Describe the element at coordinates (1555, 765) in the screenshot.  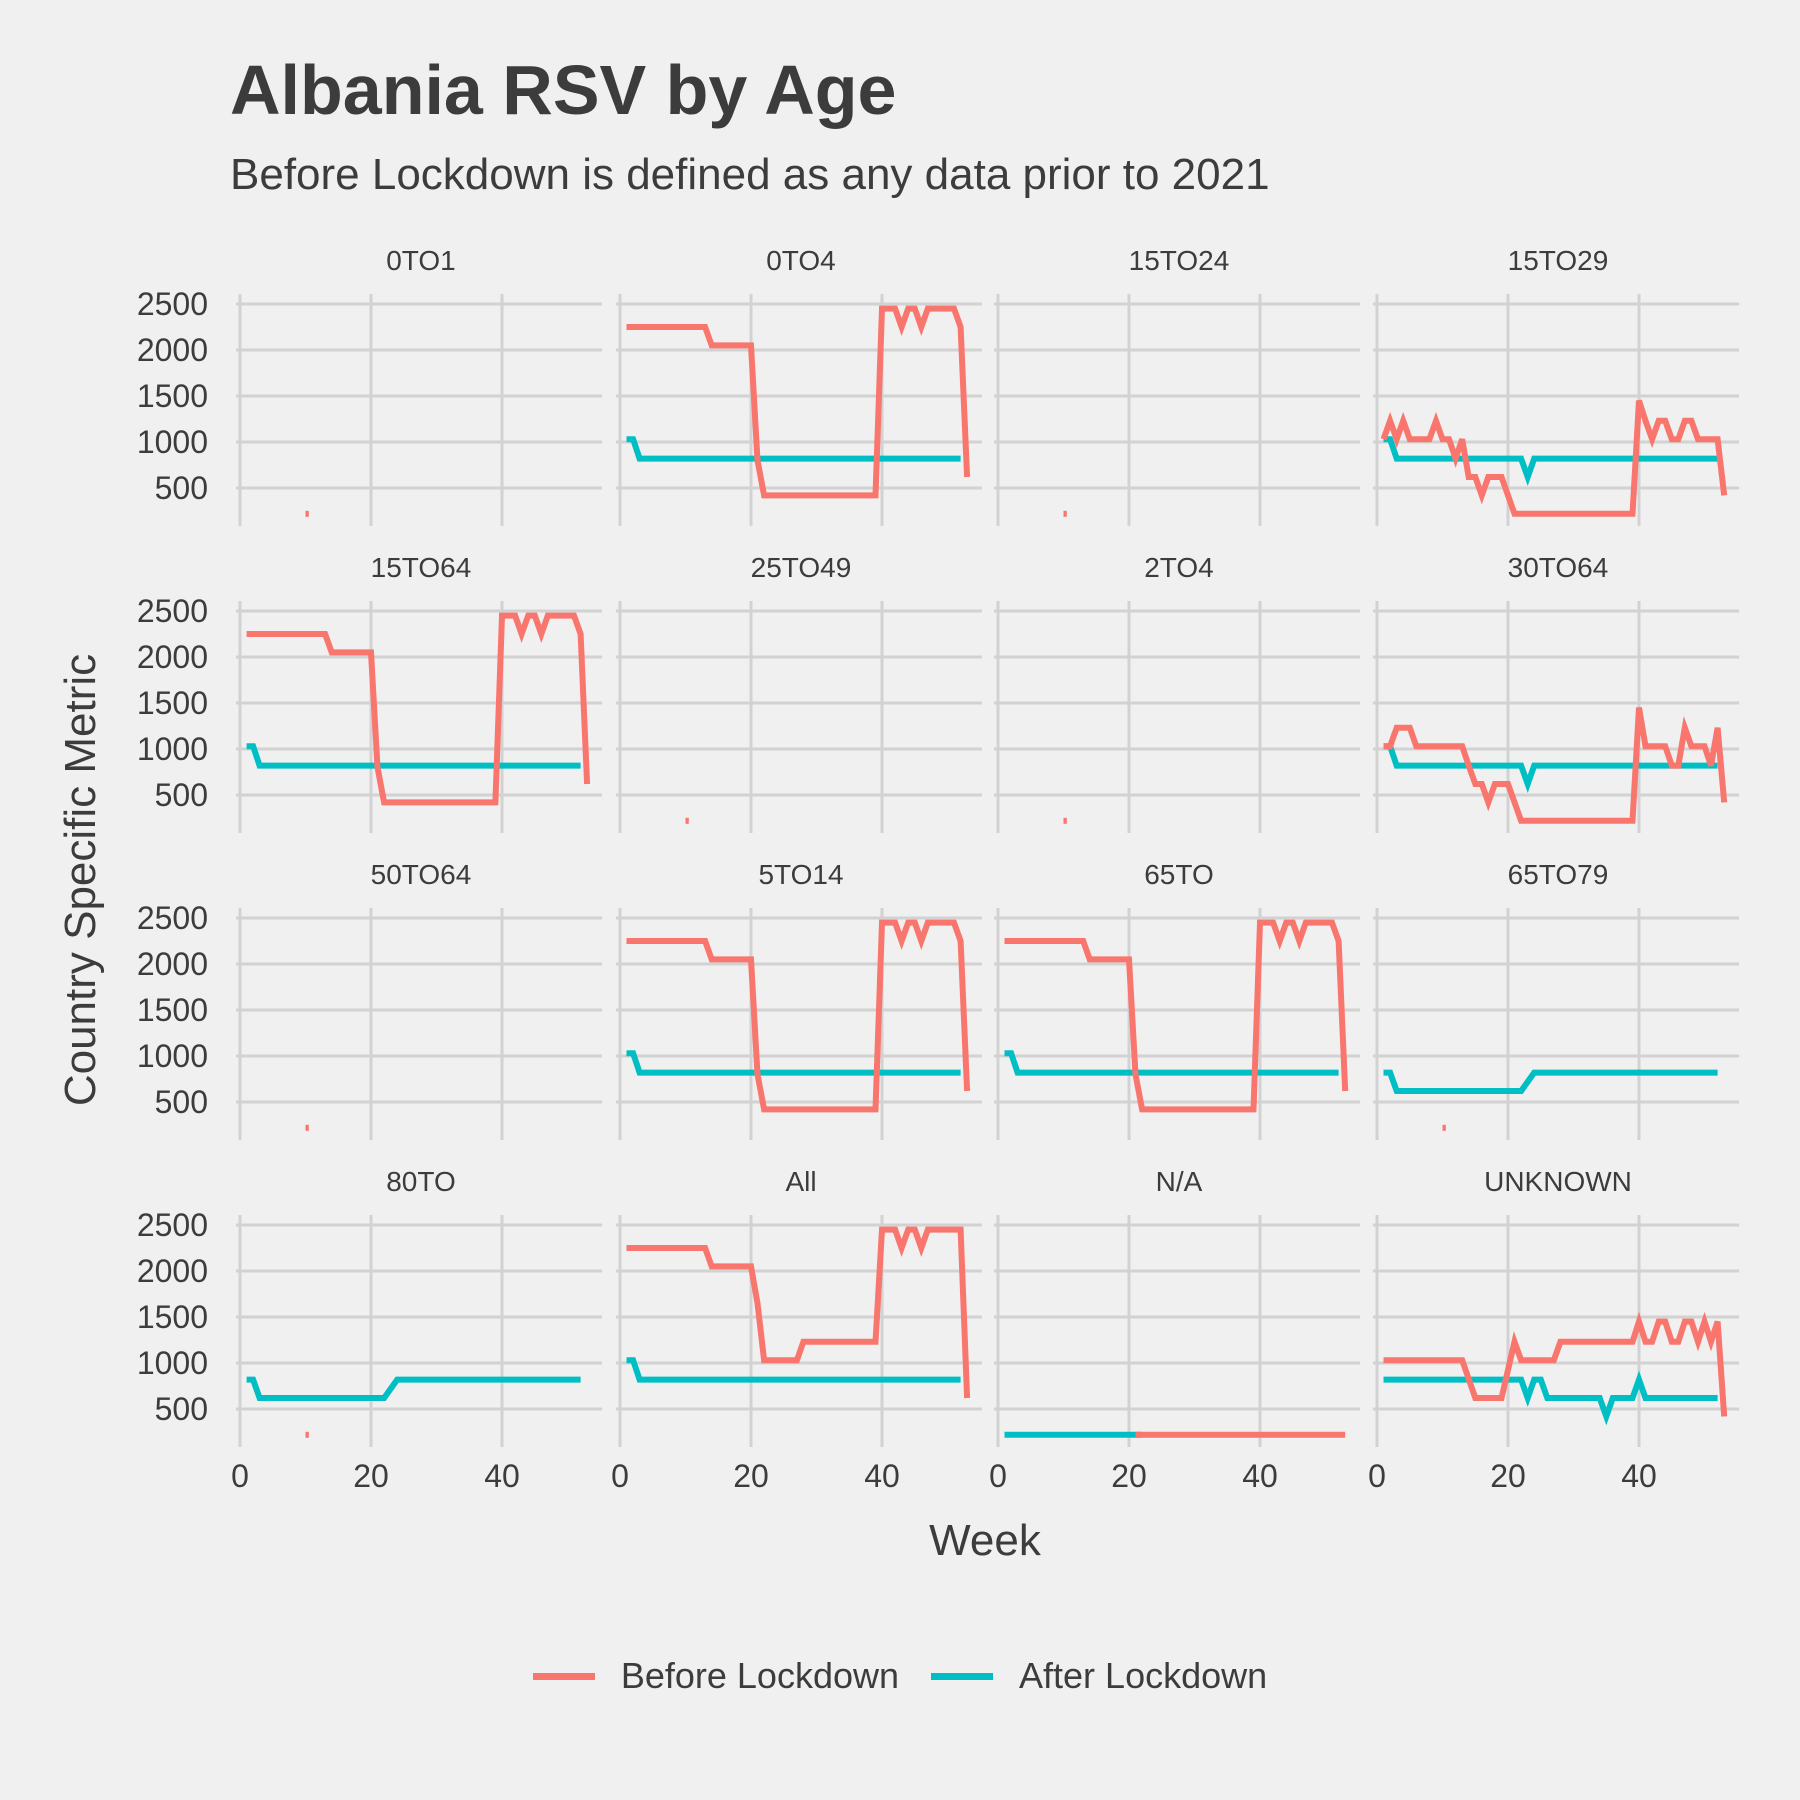
I see `series-before-30to64` at that location.